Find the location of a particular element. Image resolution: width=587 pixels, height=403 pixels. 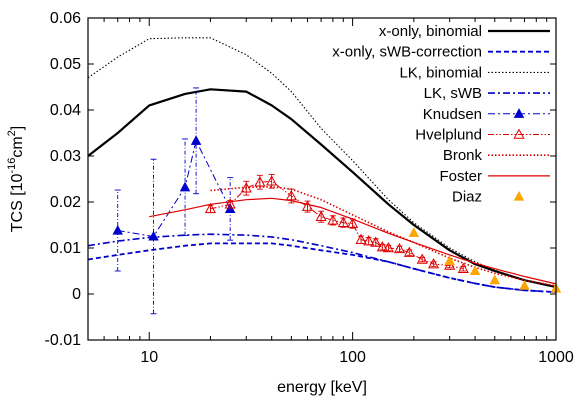

series-bronk is located at coordinates (383, 236).